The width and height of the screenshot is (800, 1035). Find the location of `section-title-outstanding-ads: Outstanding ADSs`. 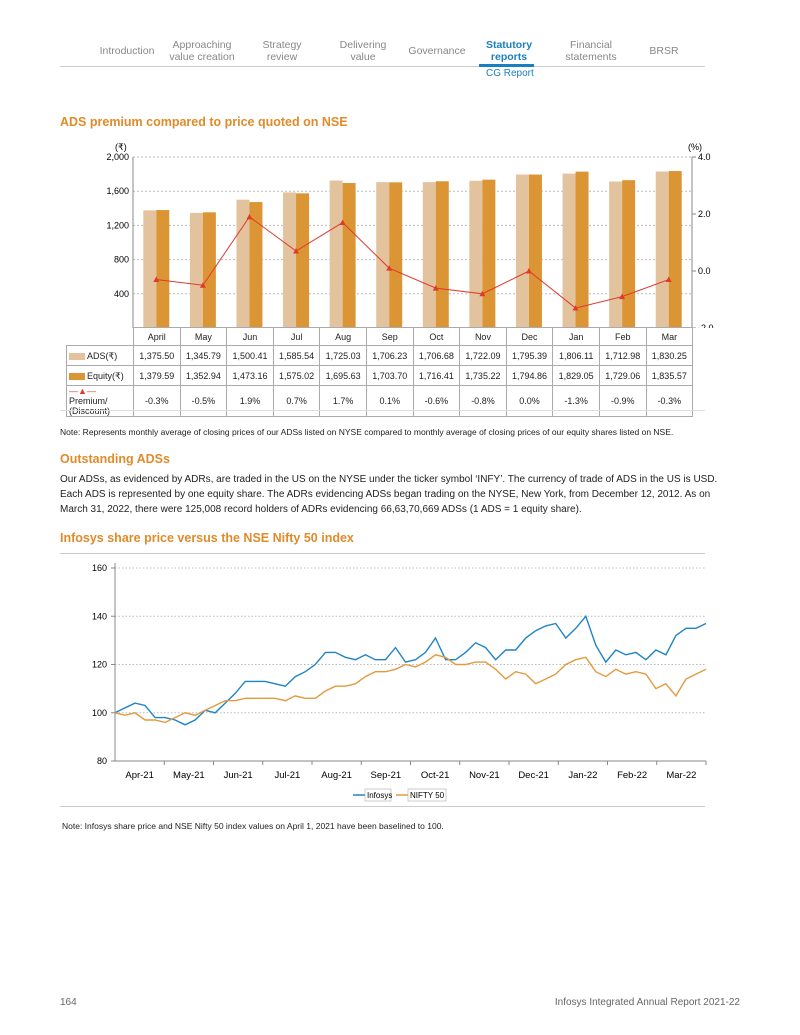

section-title-outstanding-ads: Outstanding ADSs is located at coordinates (115, 459).